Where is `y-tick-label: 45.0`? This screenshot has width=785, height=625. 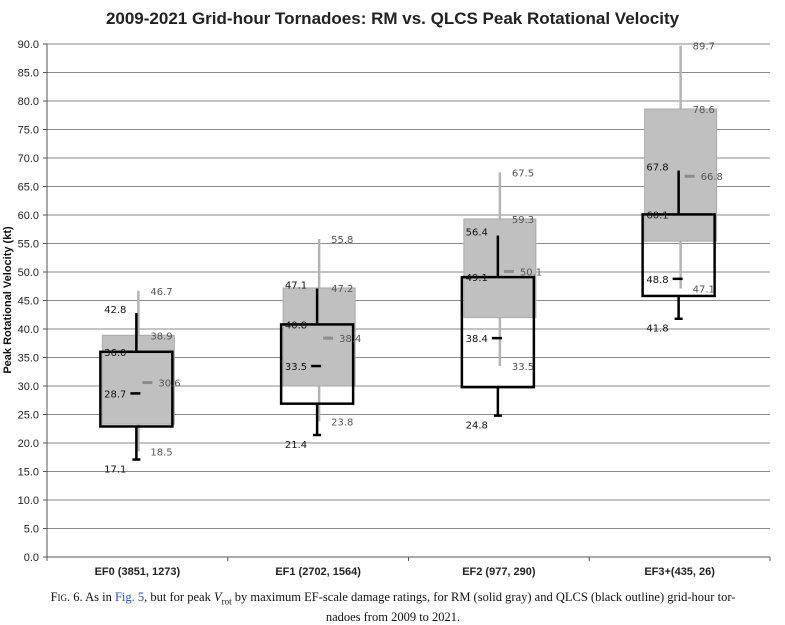
y-tick-label: 45.0 is located at coordinates (28, 302).